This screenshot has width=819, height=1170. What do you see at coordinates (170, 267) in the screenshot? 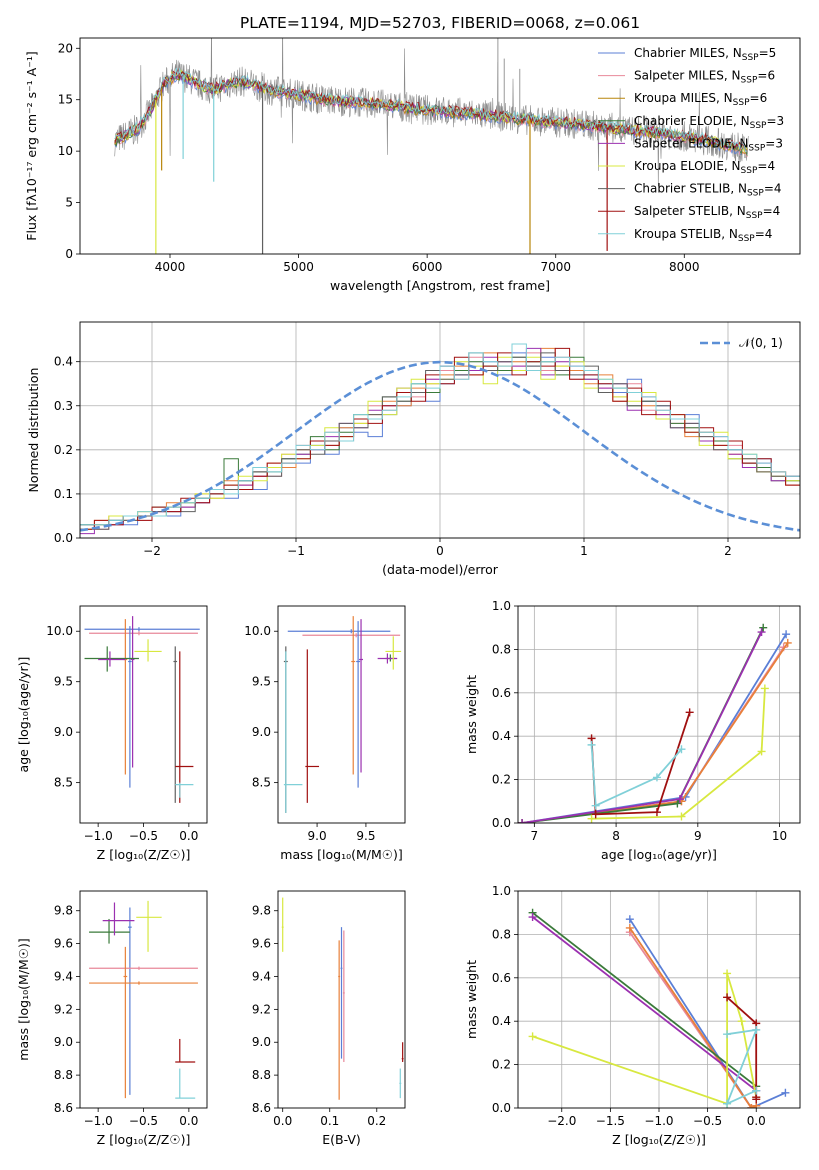
I see `x-tick-label: 4000` at bounding box center [170, 267].